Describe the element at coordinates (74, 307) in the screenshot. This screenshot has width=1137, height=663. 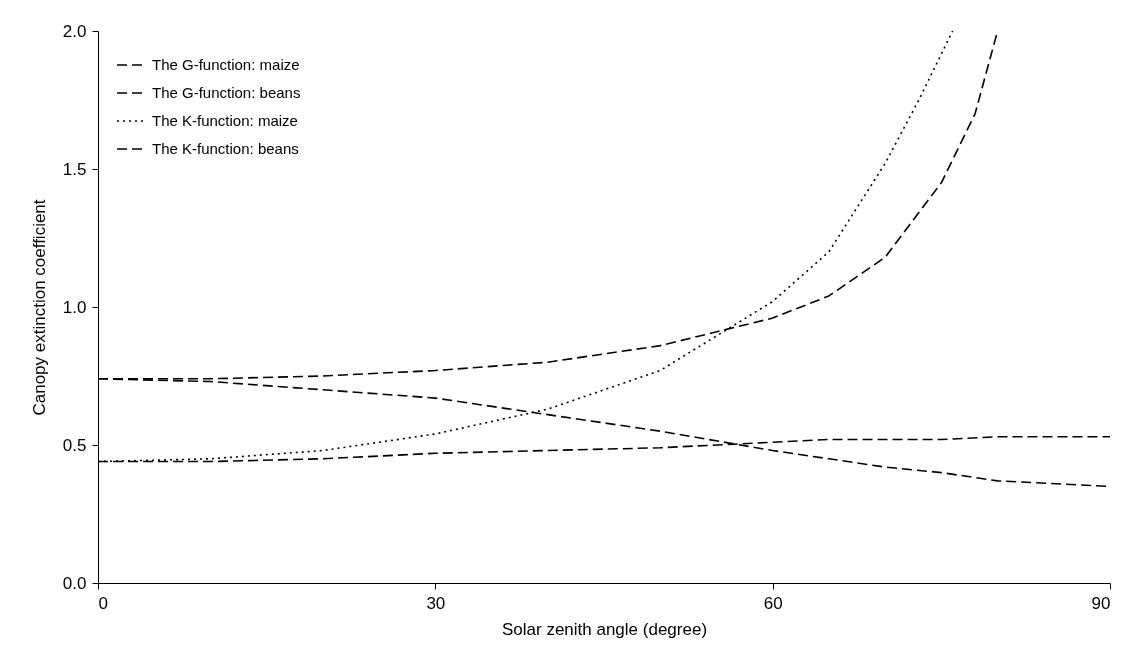
I see `y-tick-label: 1.0` at that location.